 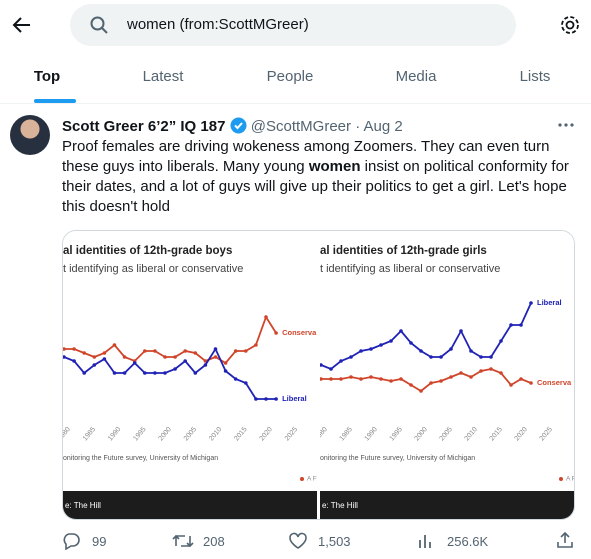 What do you see at coordinates (410, 269) in the screenshot?
I see `chart-subtitle: t identifying as liberal or conservative` at bounding box center [410, 269].